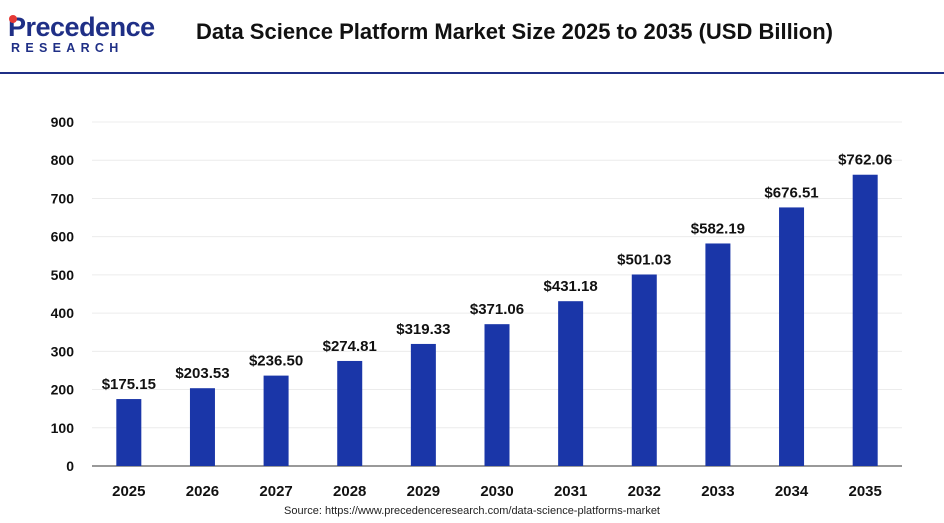 Image resolution: width=944 pixels, height=523 pixels. I want to click on x-tick-label: 2034, so click(792, 491).